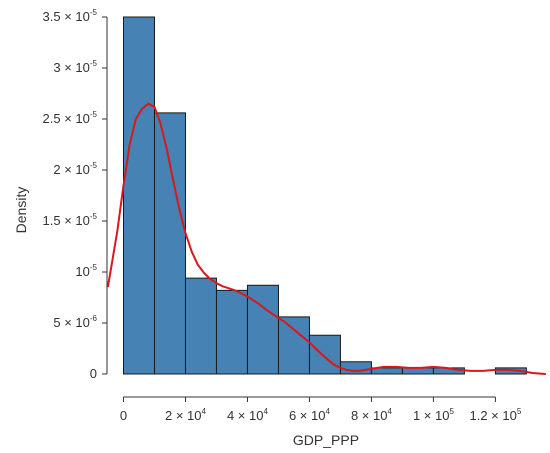 Image resolution: width=550 pixels, height=453 pixels. What do you see at coordinates (93, 373) in the screenshot?
I see `y-tick-label-0: 0` at bounding box center [93, 373].